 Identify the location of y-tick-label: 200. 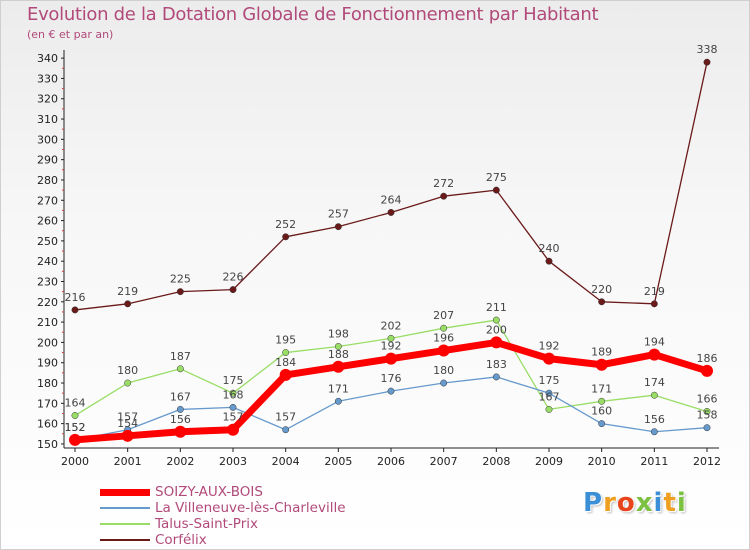
(47, 342).